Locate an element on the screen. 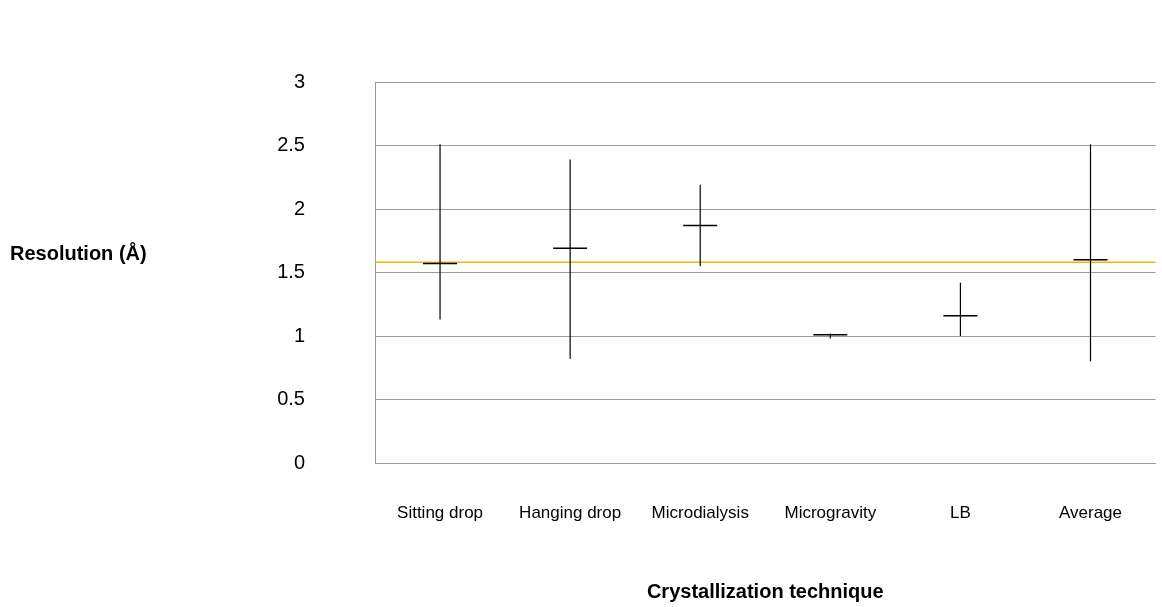 Image resolution: width=1162 pixels, height=607 pixels. x-tick-label: LB is located at coordinates (960, 512).